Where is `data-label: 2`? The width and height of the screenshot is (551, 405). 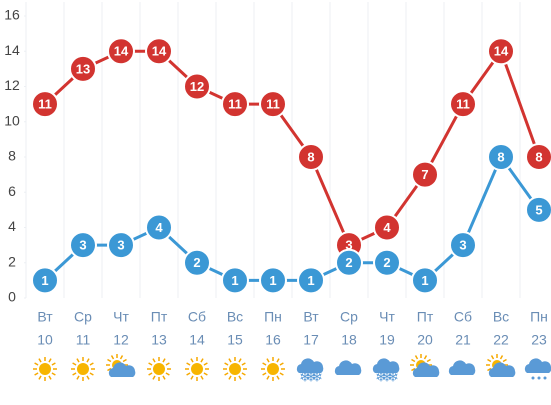
data-label: 2 is located at coordinates (196, 262).